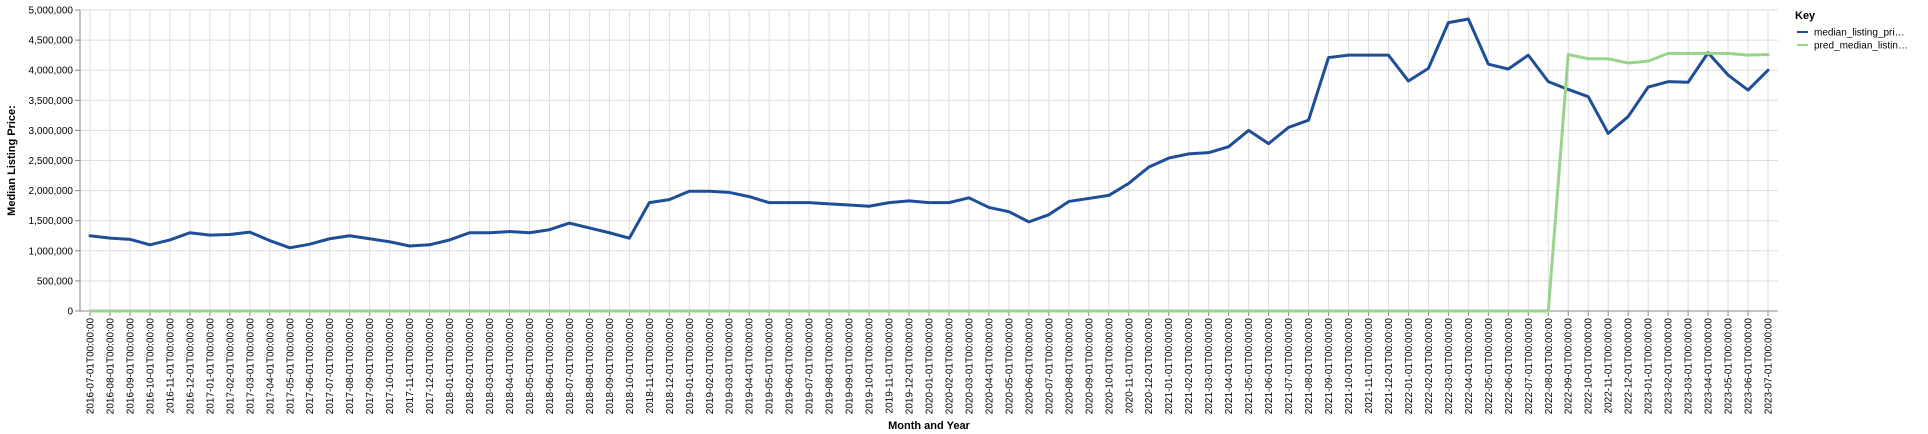 The image size is (1928, 434). Describe the element at coordinates (490, 366) in the screenshot. I see `x-tick-label: 2018-03-01T00:00:00` at that location.